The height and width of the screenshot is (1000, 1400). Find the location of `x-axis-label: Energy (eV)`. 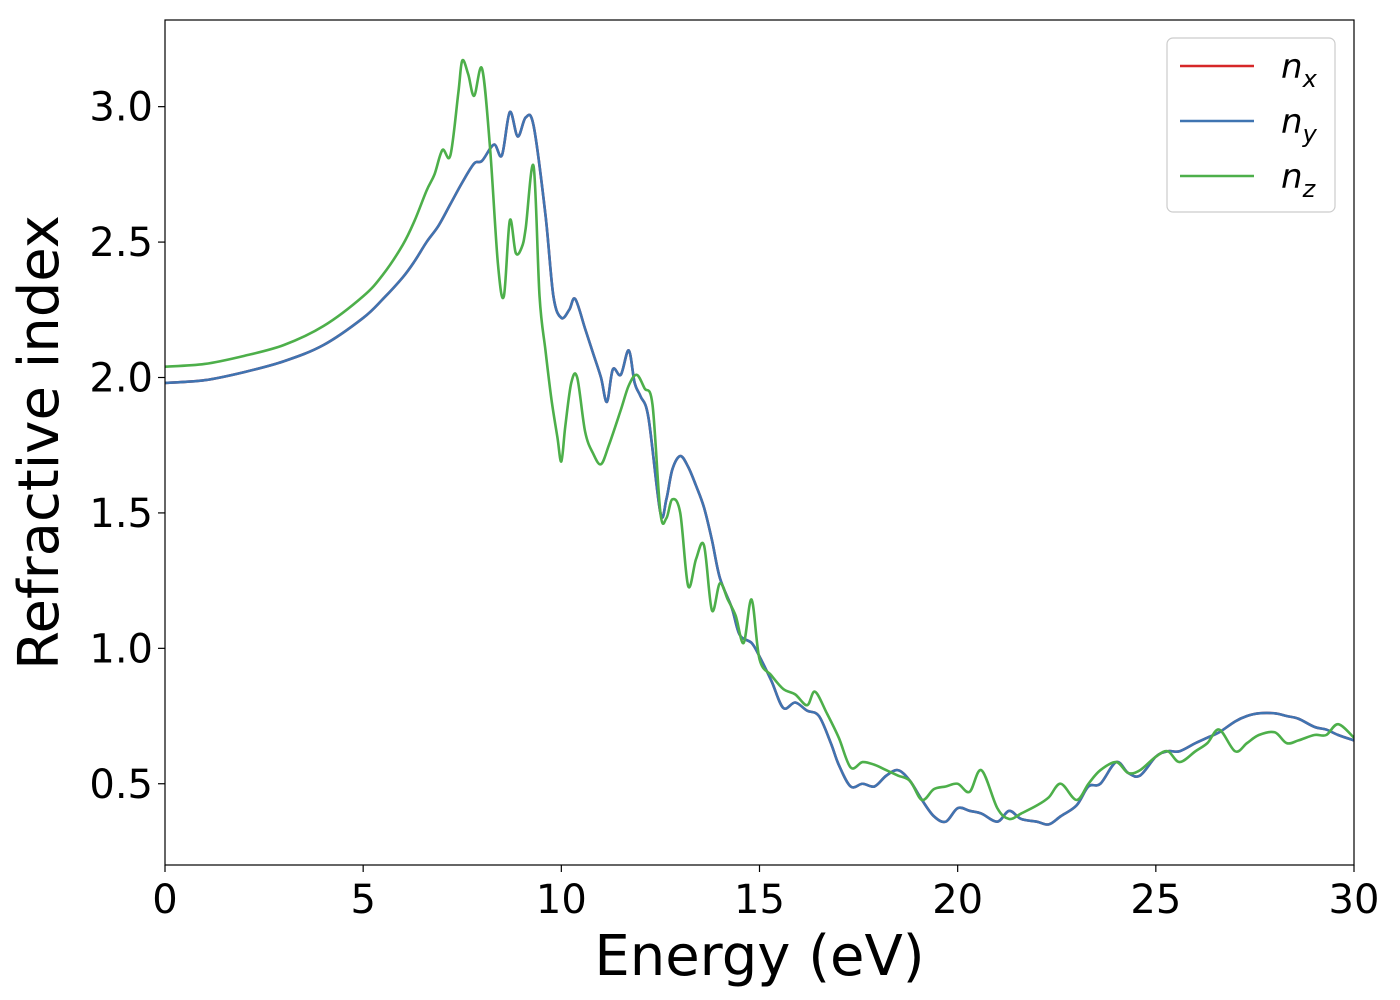

x-axis-label: Energy (eV) is located at coordinates (759, 956).